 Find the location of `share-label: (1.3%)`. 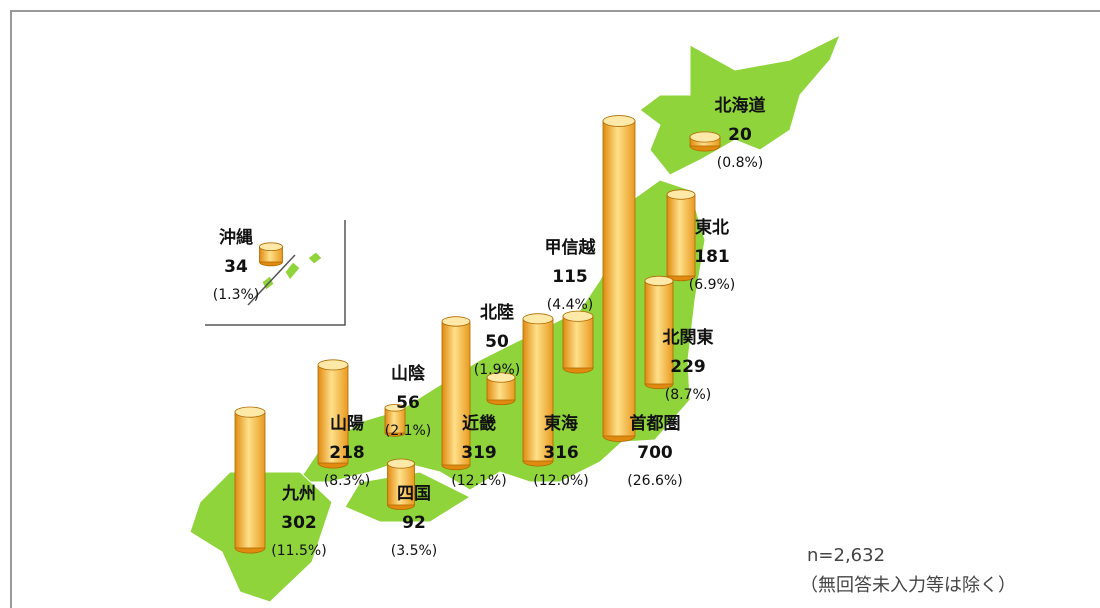

share-label: (1.3%) is located at coordinates (236, 295).